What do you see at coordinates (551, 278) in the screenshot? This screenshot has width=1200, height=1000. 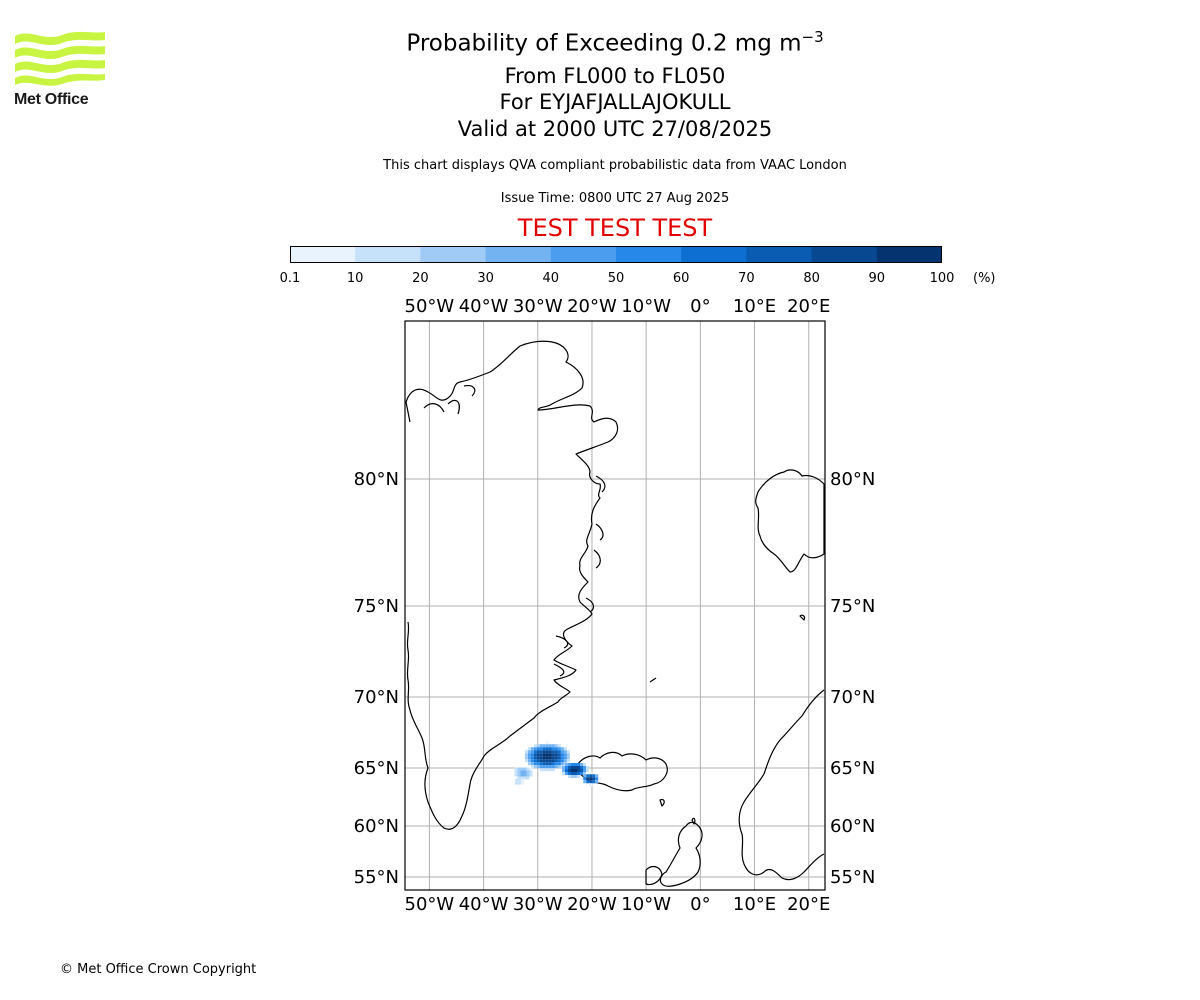 I see `colorbar-tick-label: 40` at bounding box center [551, 278].